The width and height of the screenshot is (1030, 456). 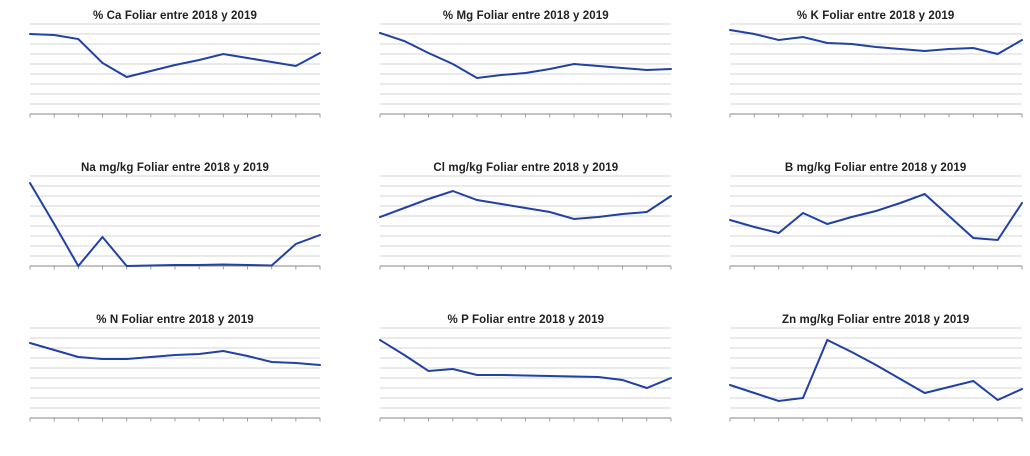 I want to click on chart-title: % K Foliar entre 2018 y 2019, so click(x=875, y=16).